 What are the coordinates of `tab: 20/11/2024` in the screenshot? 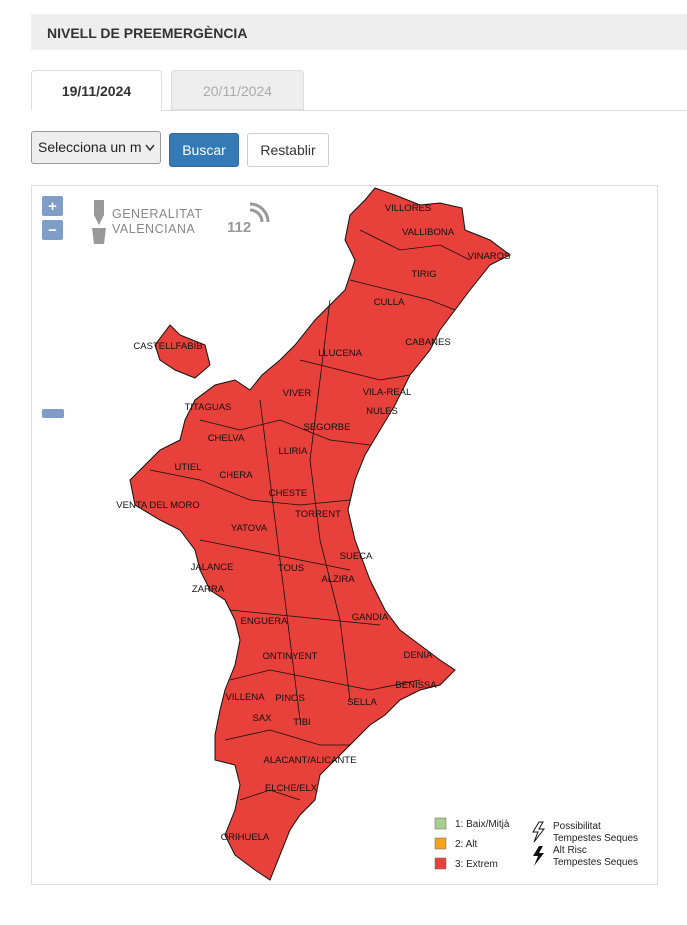 It's located at (237, 90).